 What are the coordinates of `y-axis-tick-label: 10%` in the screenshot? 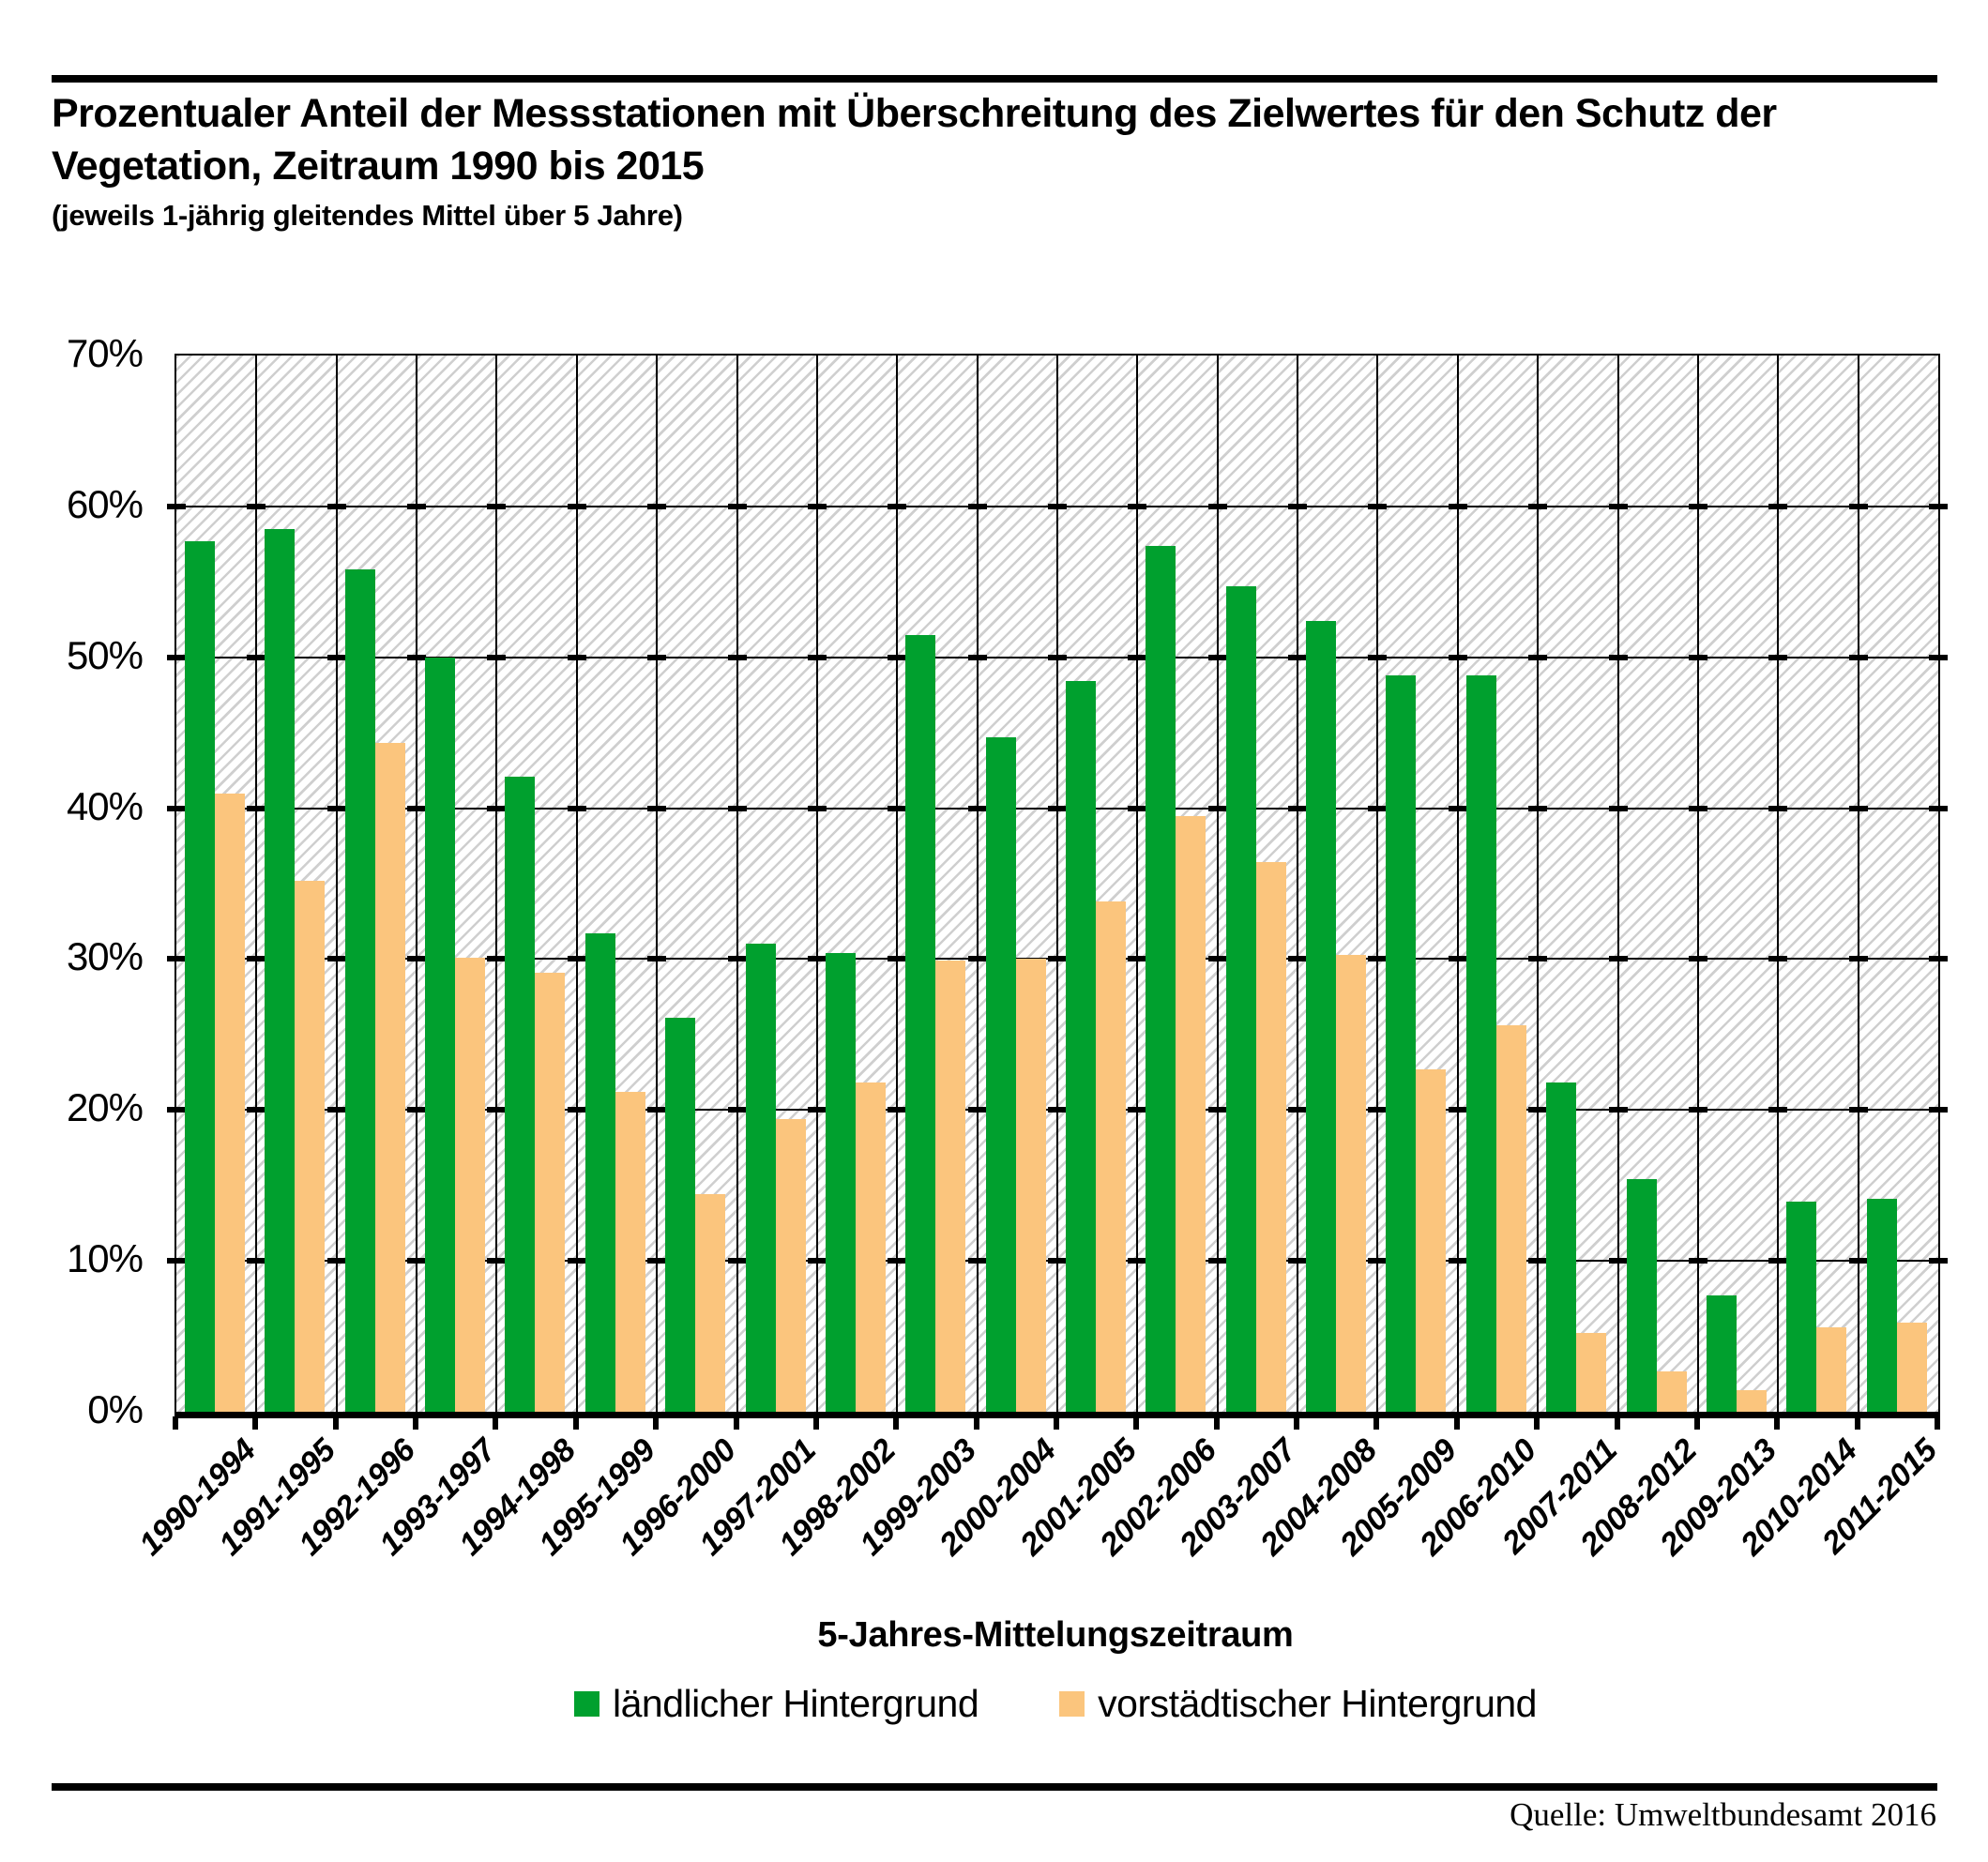 It's located at (105, 1258).